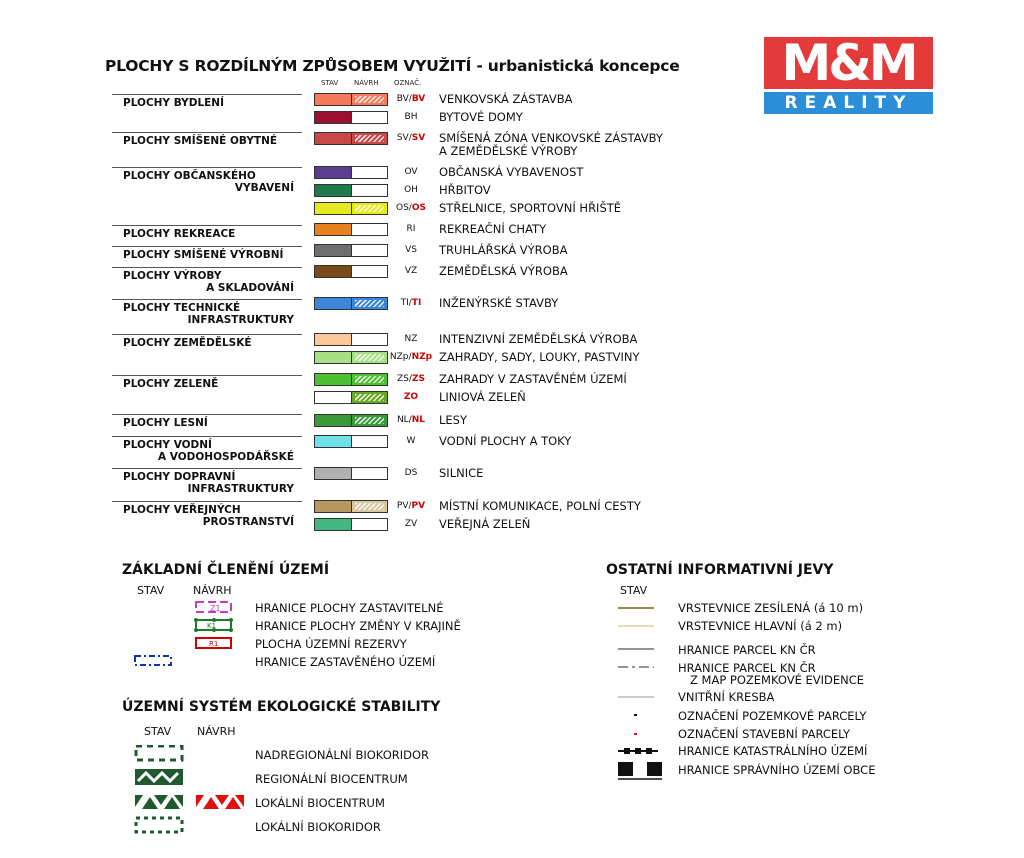  What do you see at coordinates (411, 506) in the screenshot?
I see `land-use-code: PV/PV` at bounding box center [411, 506].